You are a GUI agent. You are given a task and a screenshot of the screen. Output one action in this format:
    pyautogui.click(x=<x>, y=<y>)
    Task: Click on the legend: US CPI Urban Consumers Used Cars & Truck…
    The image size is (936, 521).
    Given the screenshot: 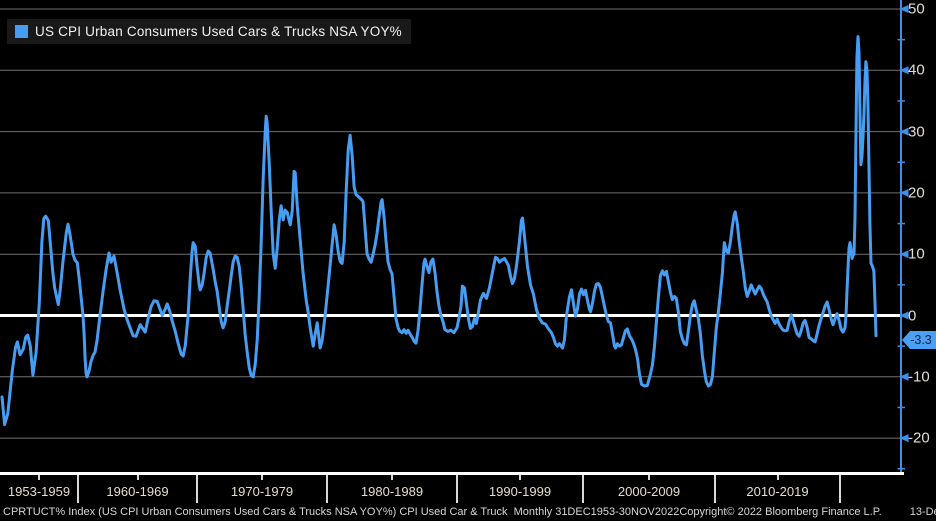 What is the action you would take?
    pyautogui.click(x=209, y=31)
    